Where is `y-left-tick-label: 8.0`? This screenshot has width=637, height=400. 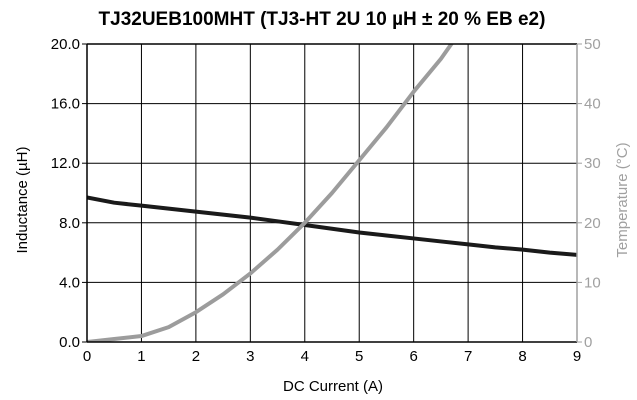 y-left-tick-label: 8.0 is located at coordinates (69, 223).